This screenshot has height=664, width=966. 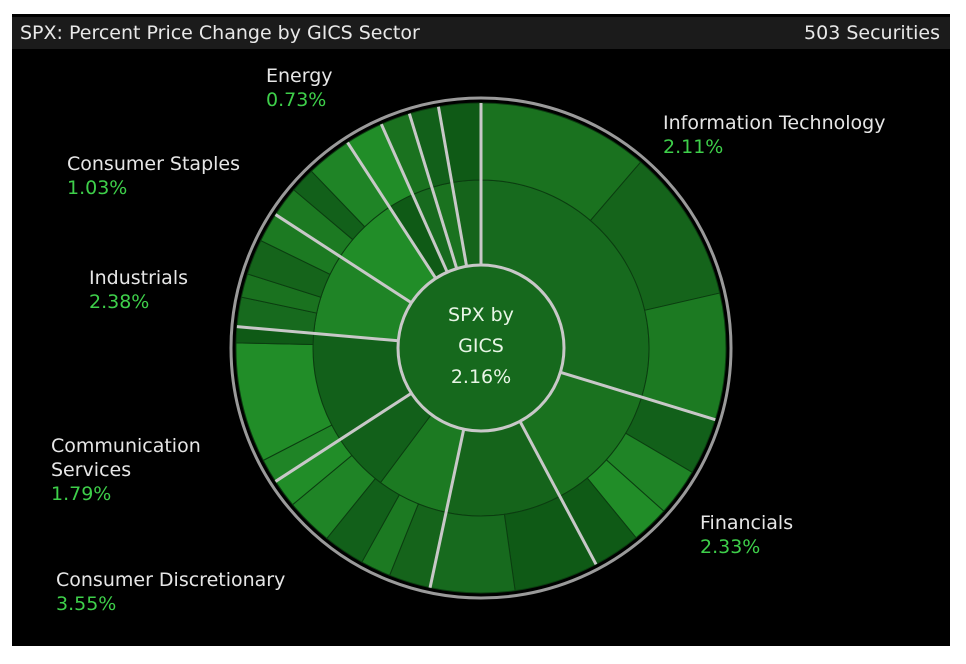 What do you see at coordinates (126, 446) in the screenshot?
I see `sector-name-line-1: Communication` at bounding box center [126, 446].